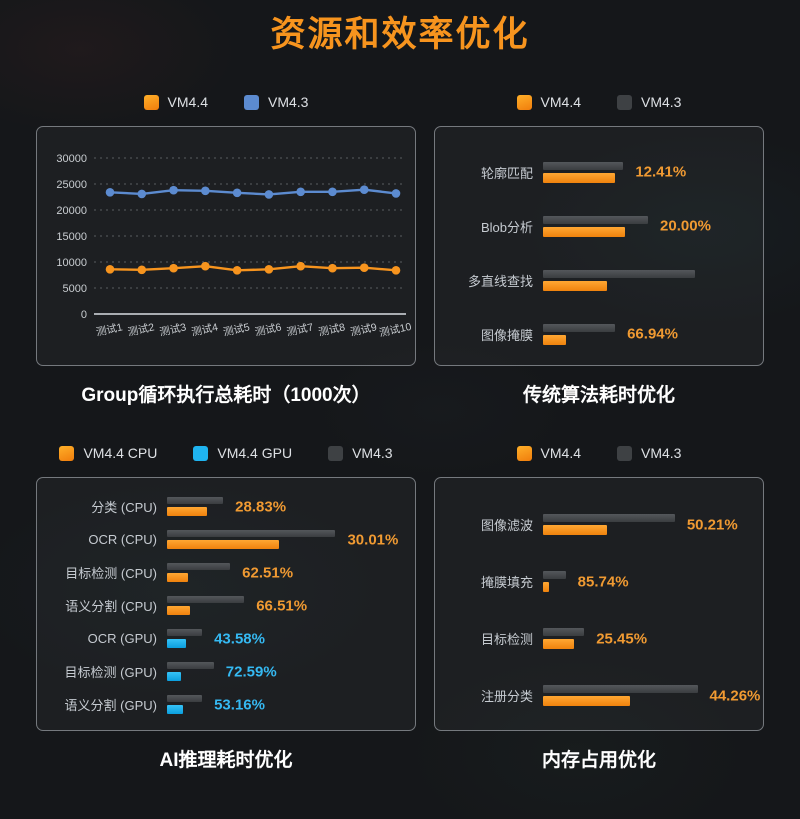  Describe the element at coordinates (395, 330) in the screenshot. I see `svg-text: 测试10` at that location.